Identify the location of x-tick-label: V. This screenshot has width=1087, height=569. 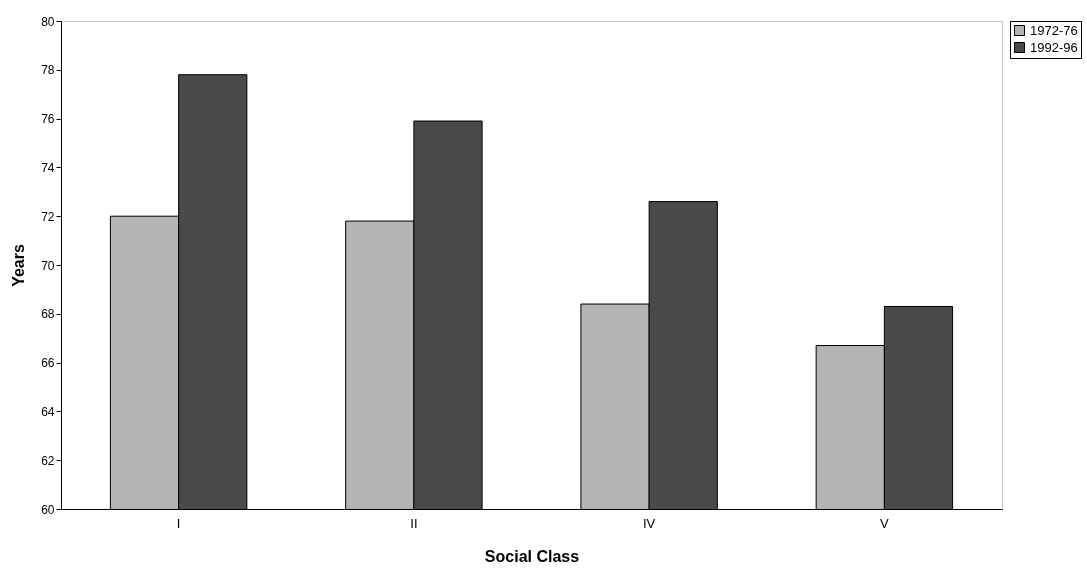
(885, 523).